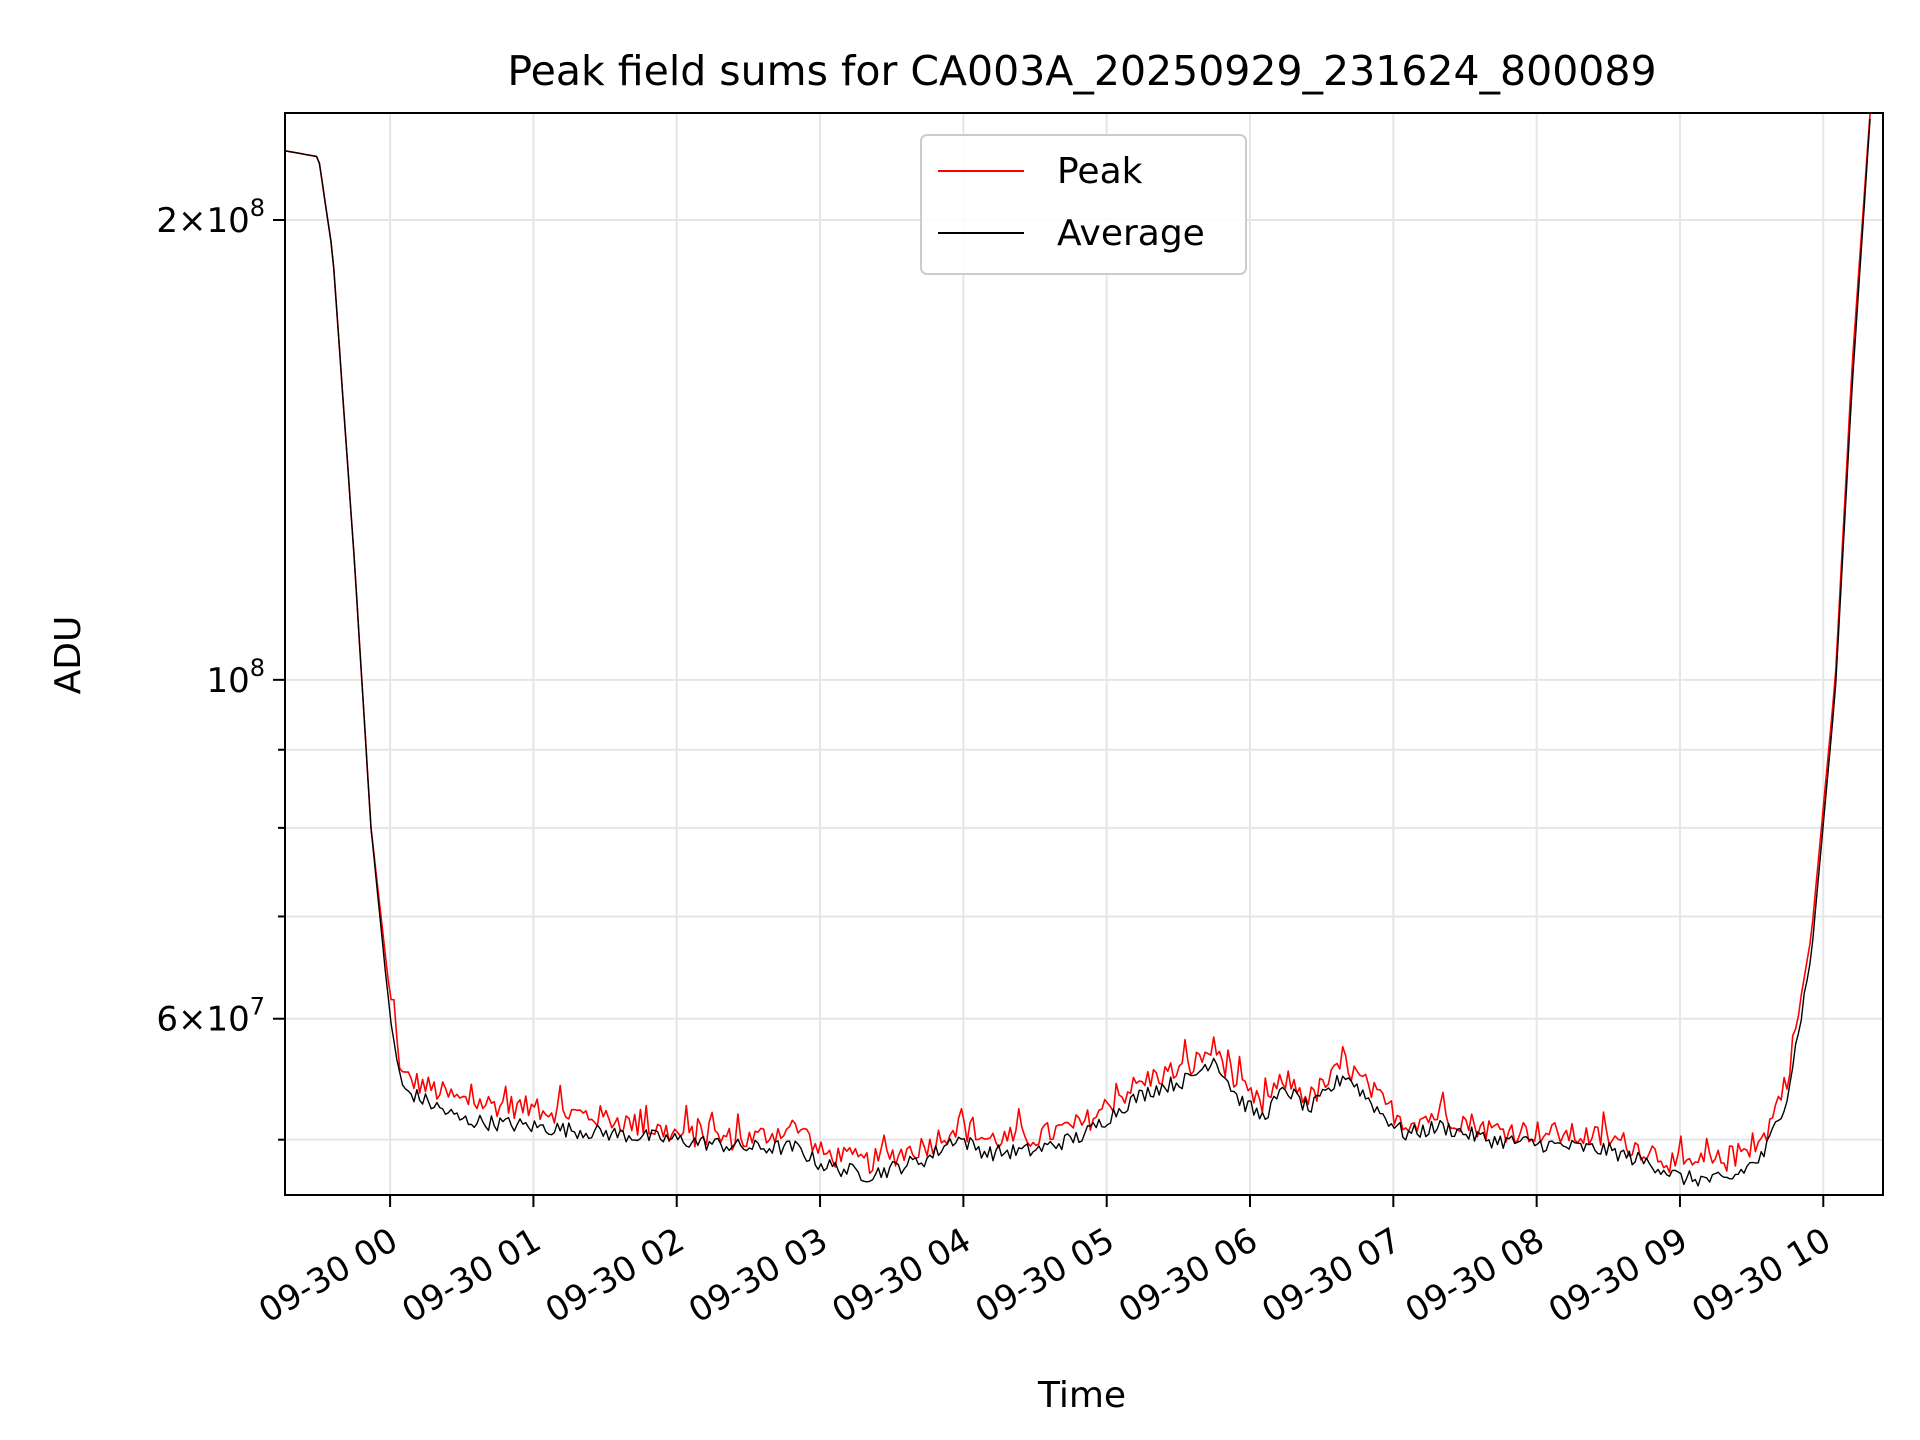 The image size is (1920, 1440). What do you see at coordinates (1081, 1395) in the screenshot?
I see `x-axis-label: Time` at bounding box center [1081, 1395].